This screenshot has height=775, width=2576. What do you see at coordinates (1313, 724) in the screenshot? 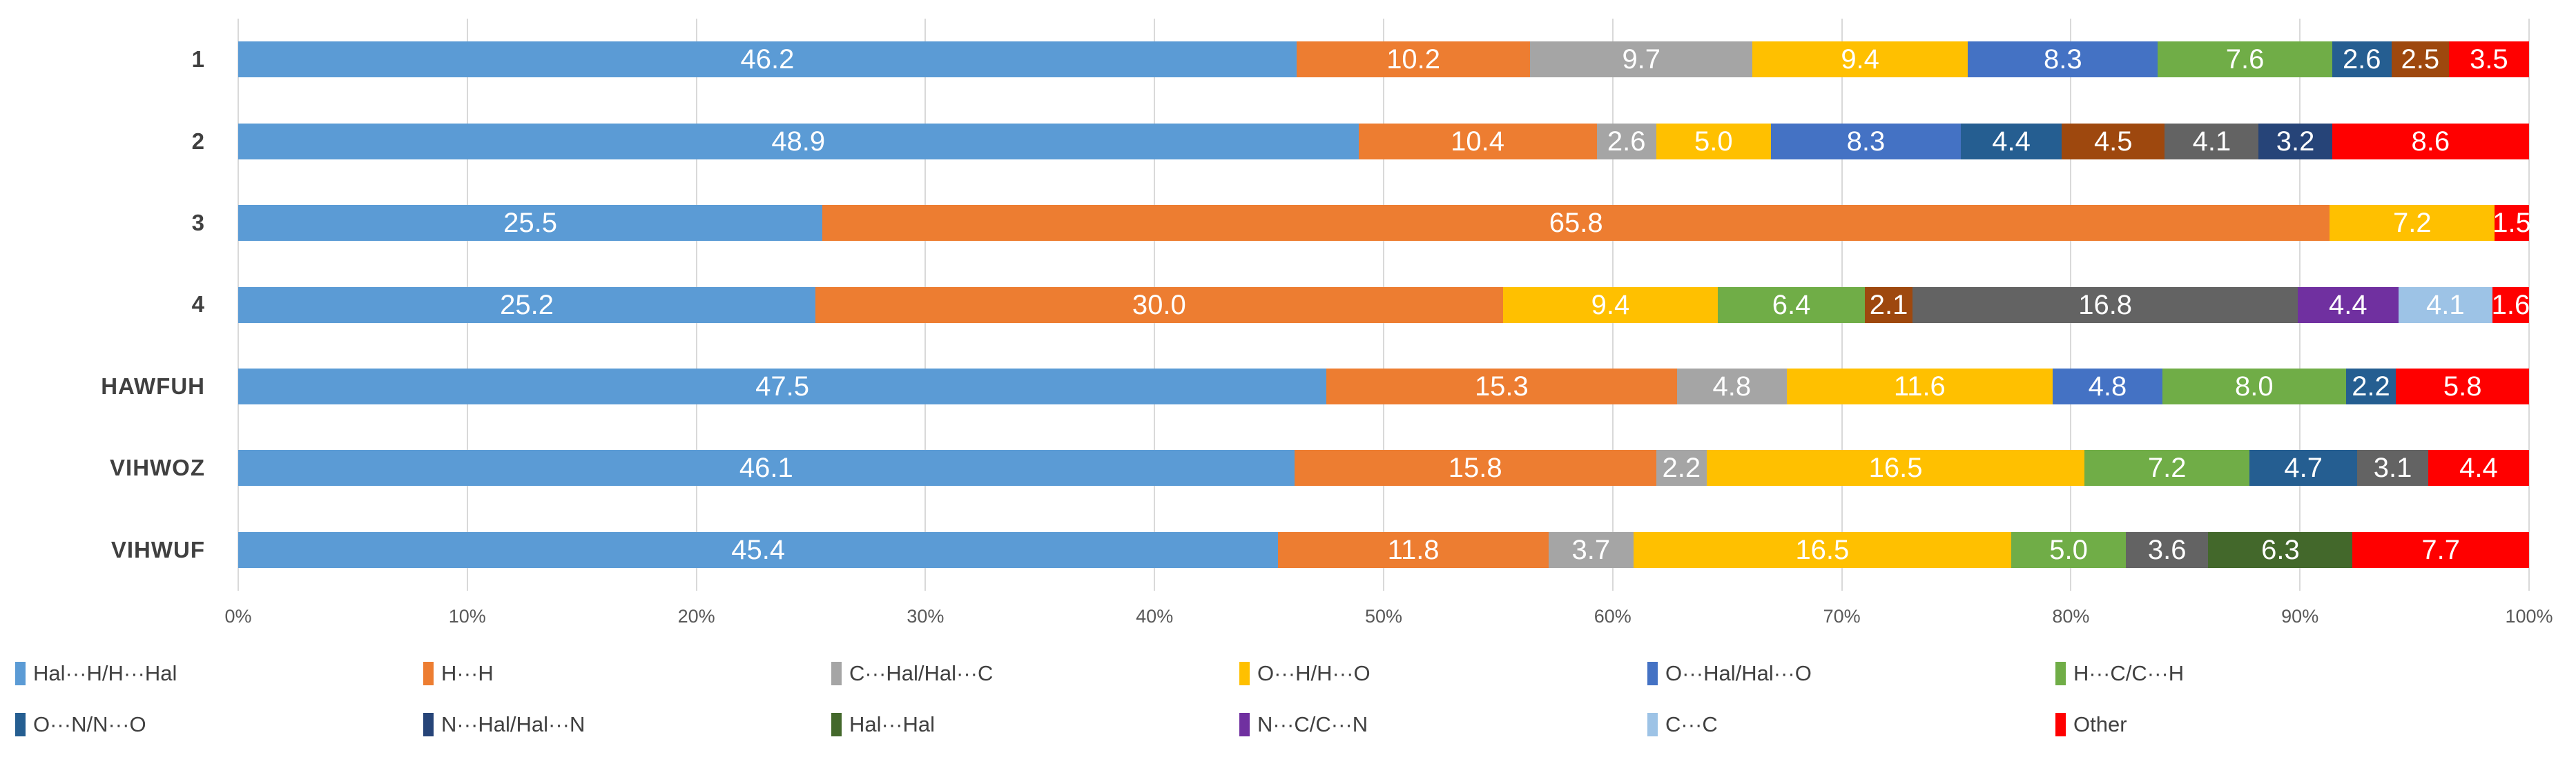
I see `legend-label: N···C/C···N` at bounding box center [1313, 724].